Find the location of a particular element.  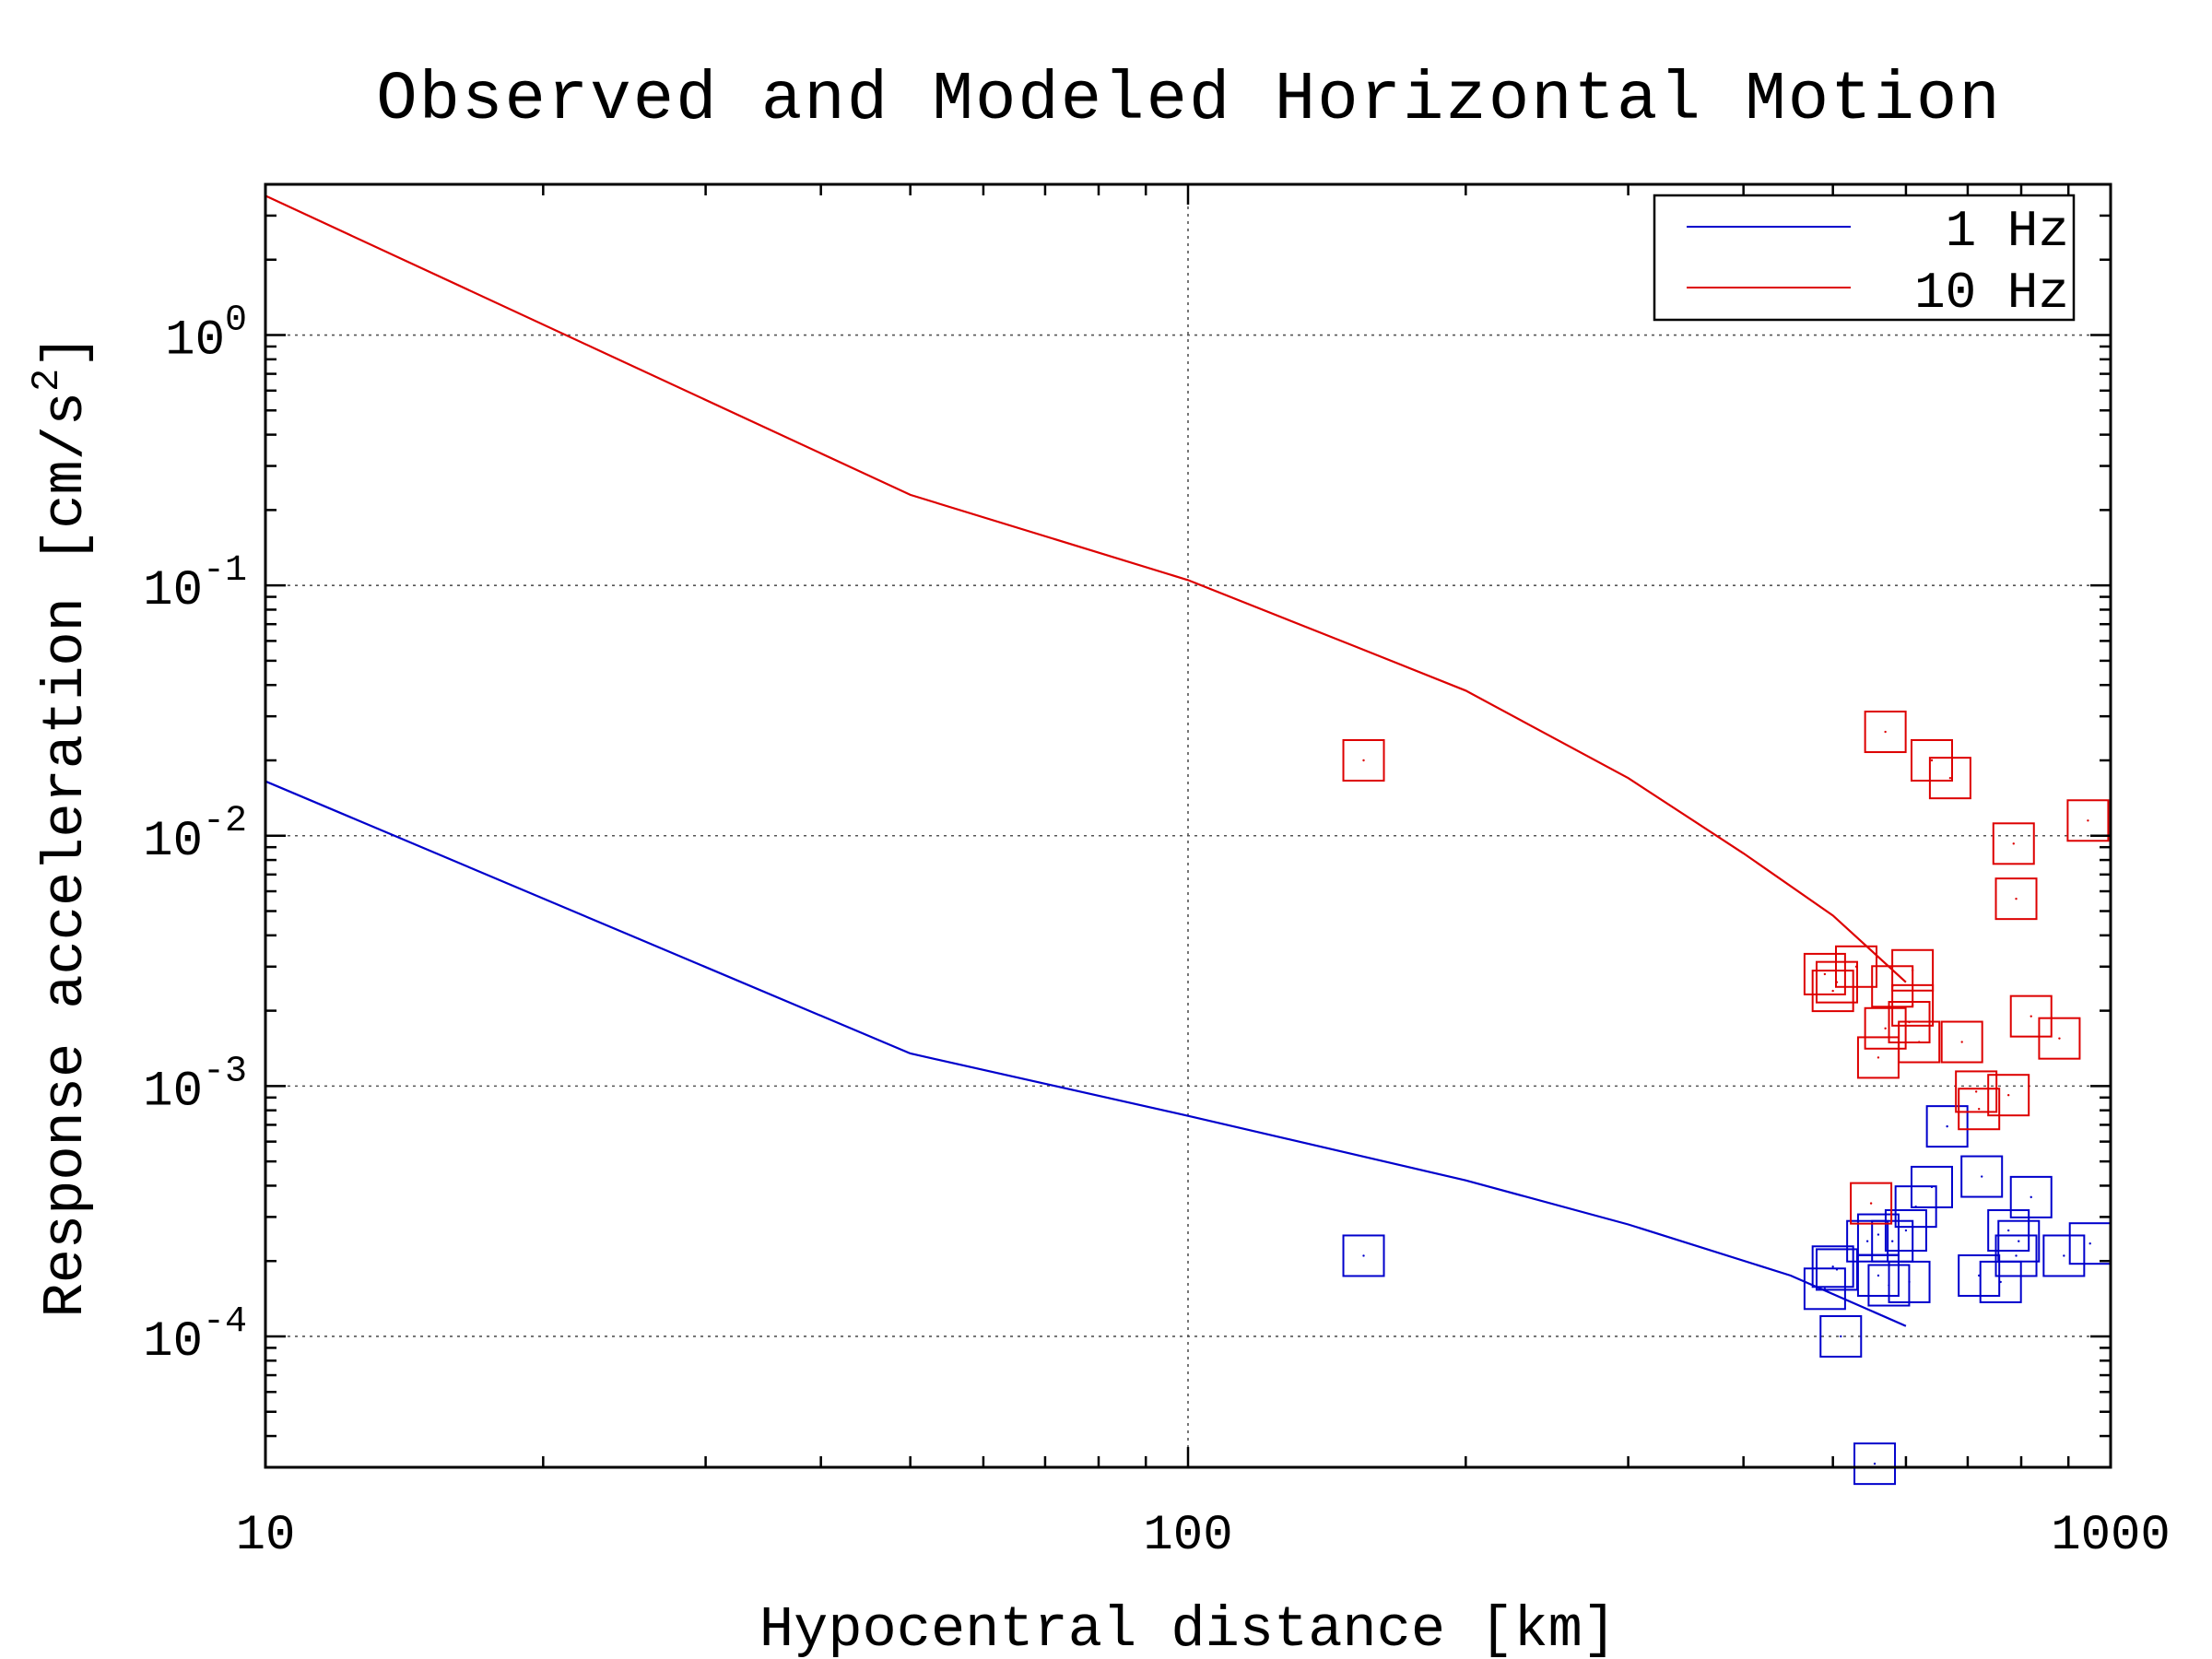

x-tick-label: 1000 is located at coordinates (2111, 1536).